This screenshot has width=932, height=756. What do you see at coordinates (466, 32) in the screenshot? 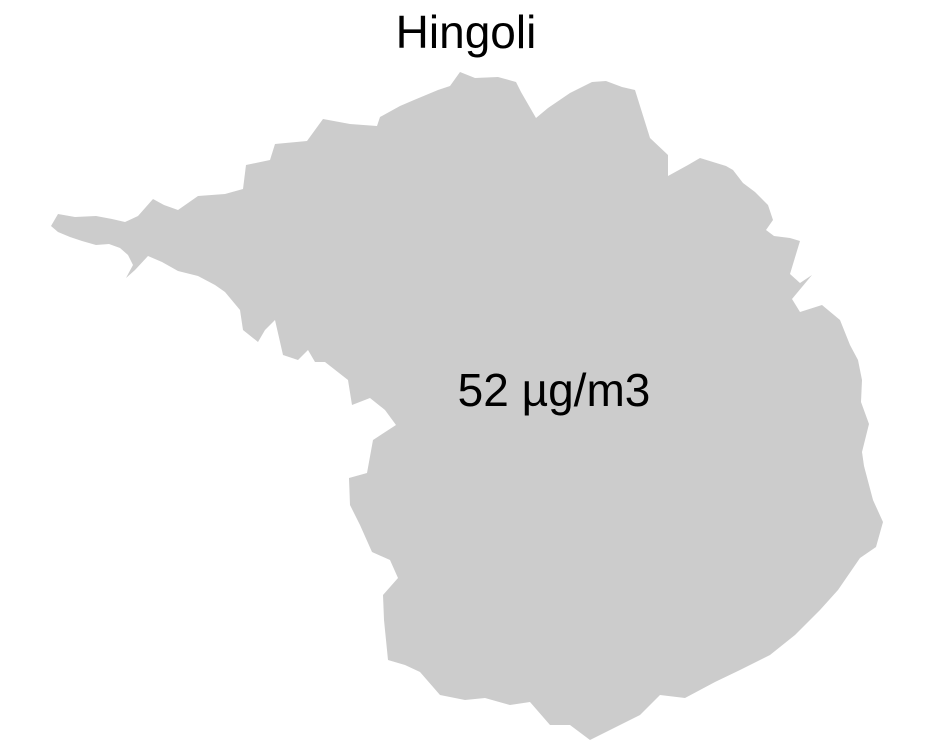
I see `map-title: Hingoli` at bounding box center [466, 32].